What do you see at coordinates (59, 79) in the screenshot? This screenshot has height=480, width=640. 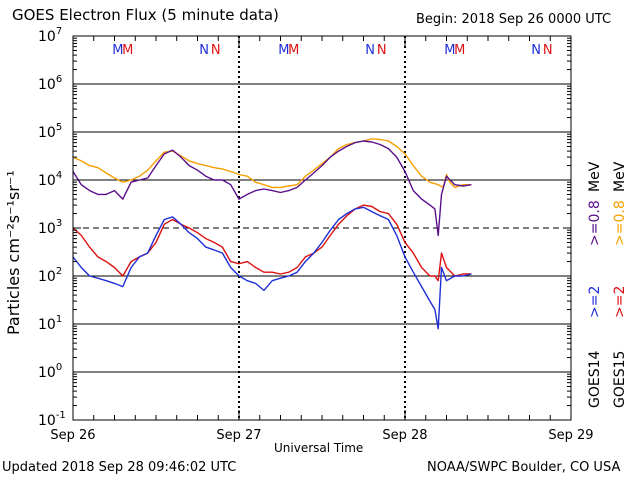 I see `y-tick-exponent: 6` at bounding box center [59, 79].